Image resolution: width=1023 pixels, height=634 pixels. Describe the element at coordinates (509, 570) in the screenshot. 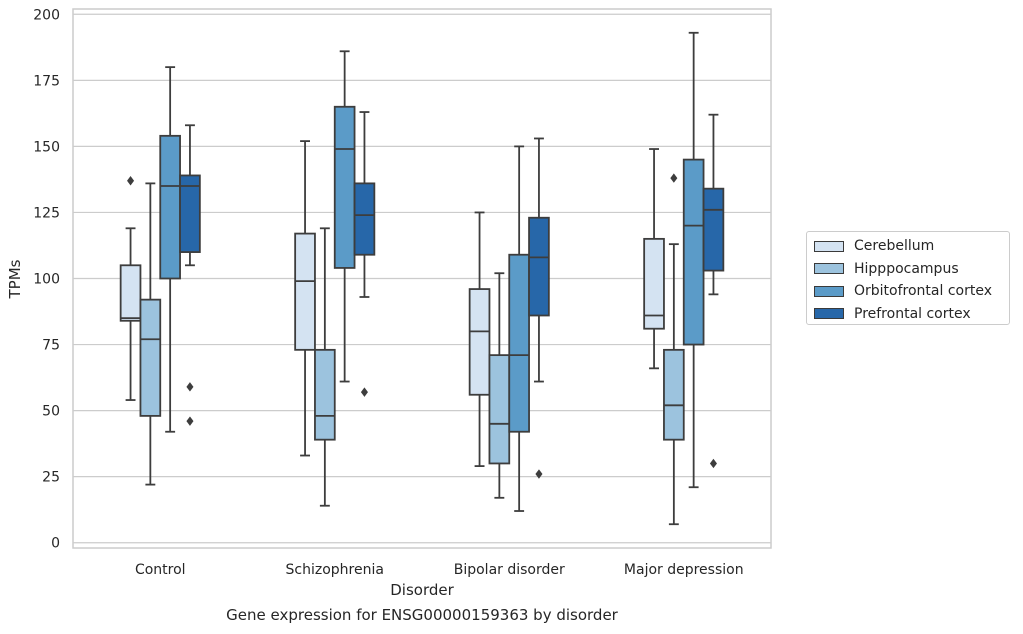

I see `x-tick-label: Bipolar disorder` at that location.